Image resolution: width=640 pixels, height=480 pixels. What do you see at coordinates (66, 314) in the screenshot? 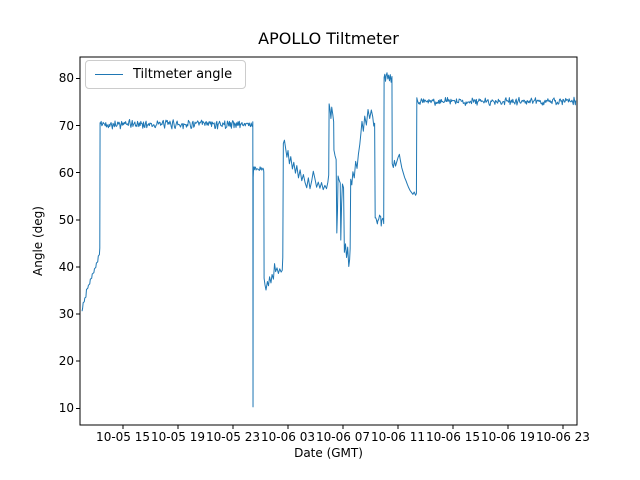
I see `y-tick-label: 30` at bounding box center [66, 314].